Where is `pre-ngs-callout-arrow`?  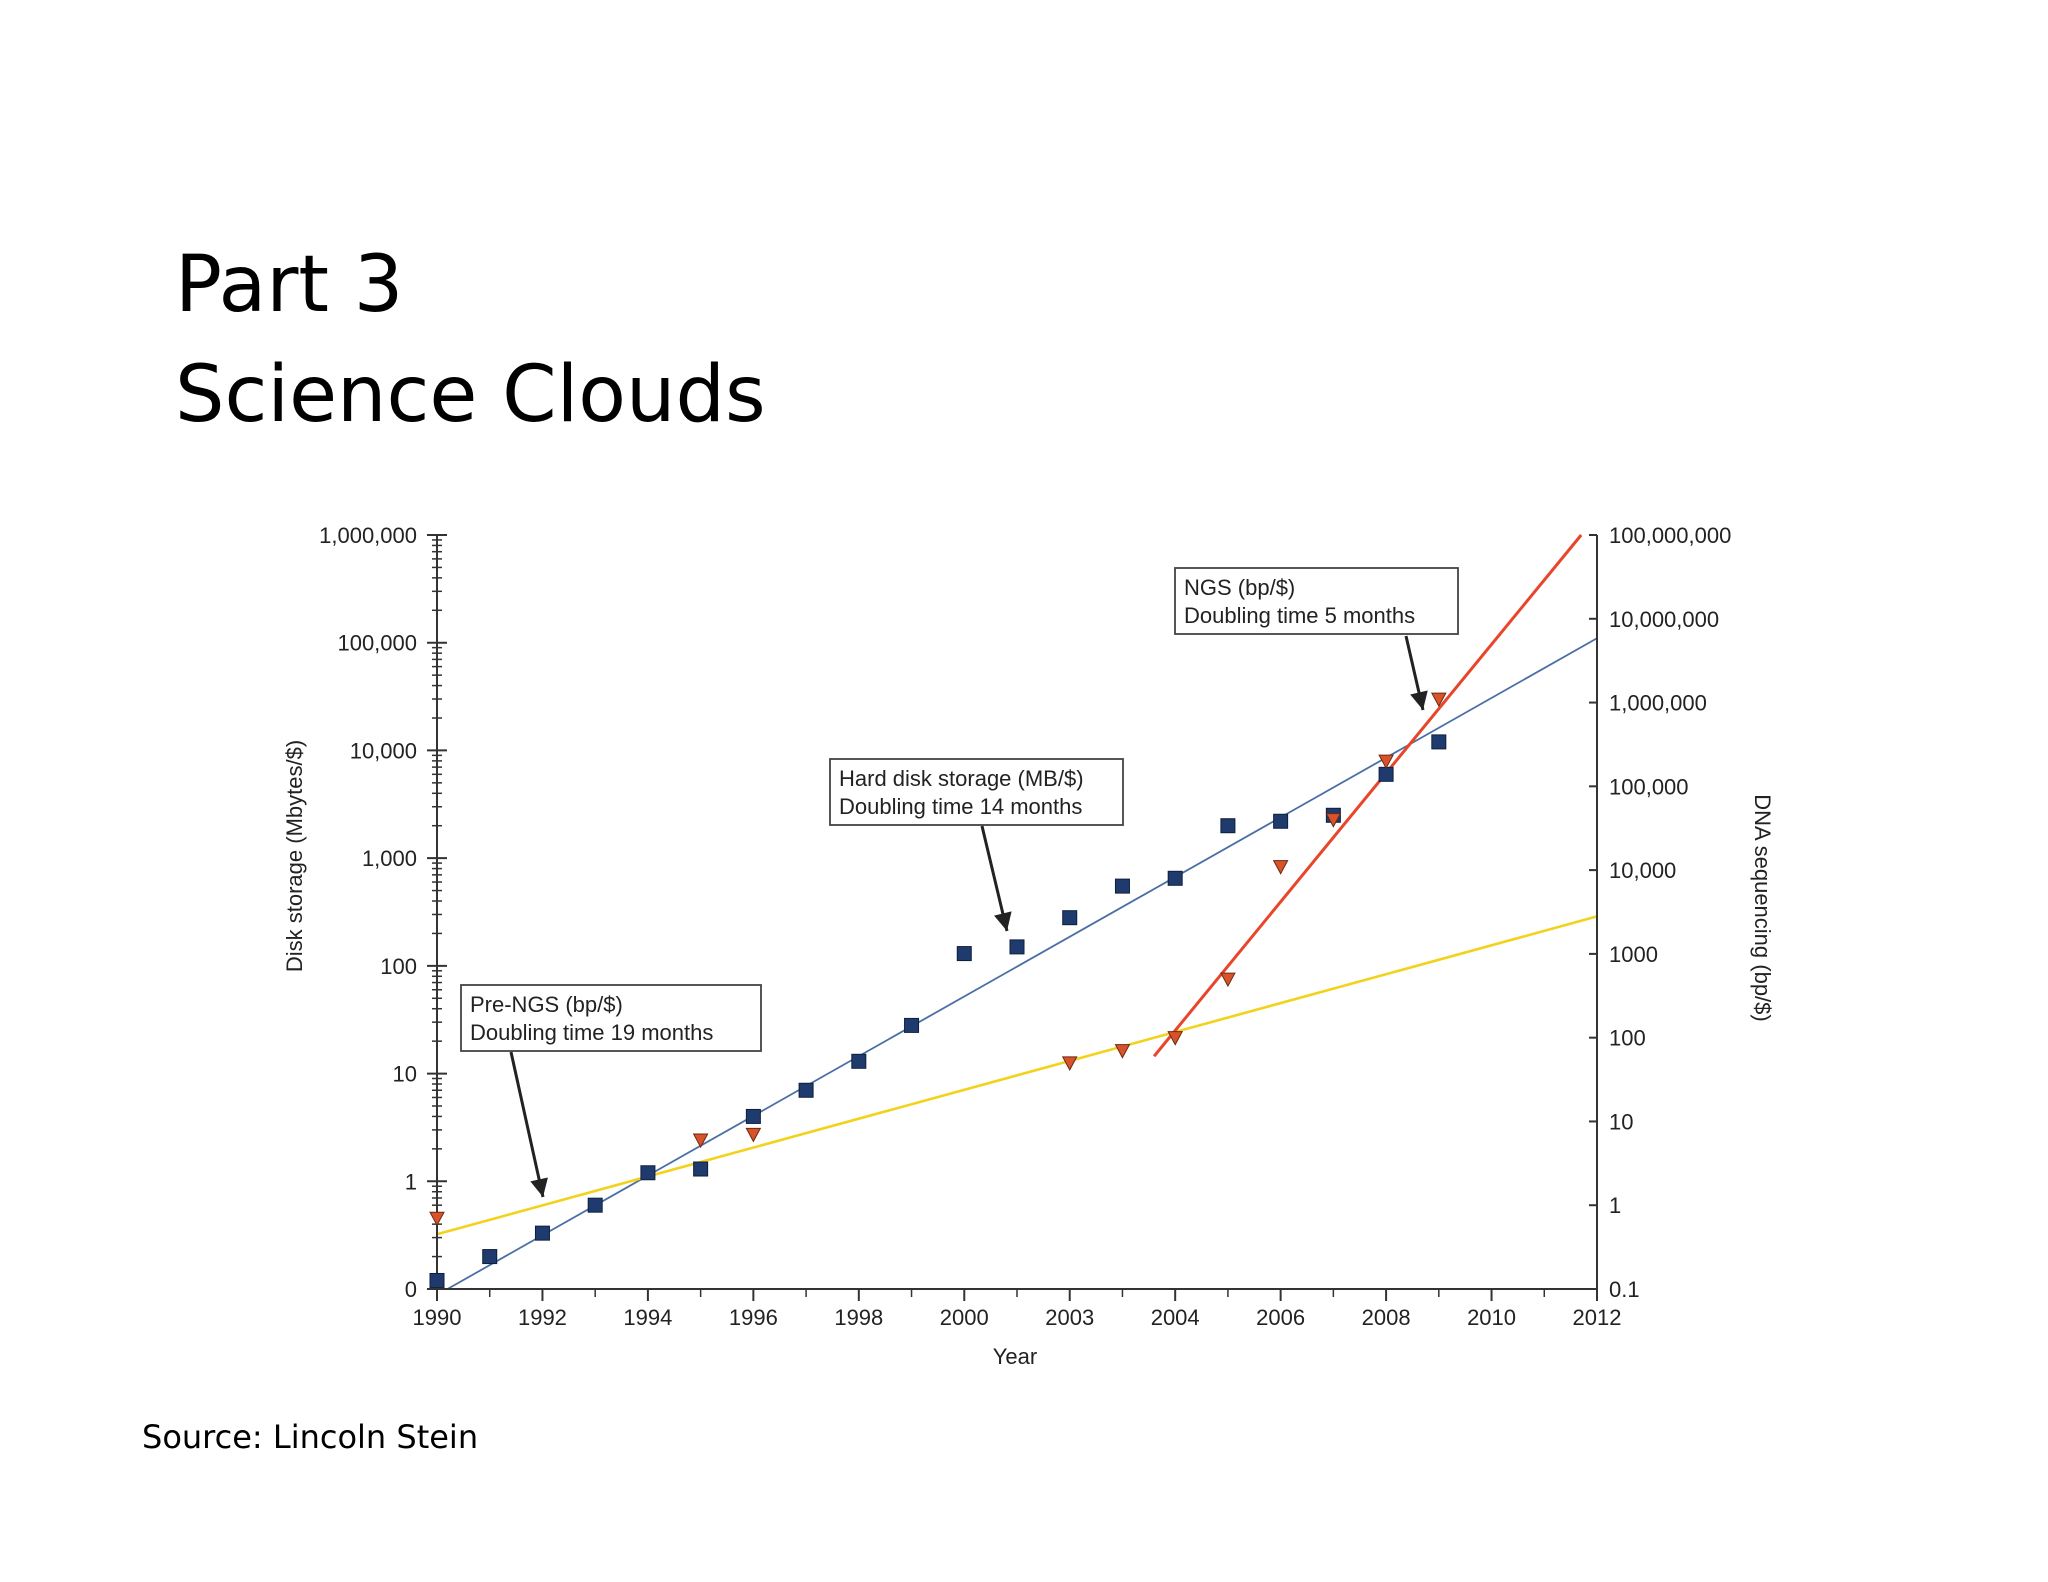
pre-ngs-callout-arrow is located at coordinates (527, 1124).